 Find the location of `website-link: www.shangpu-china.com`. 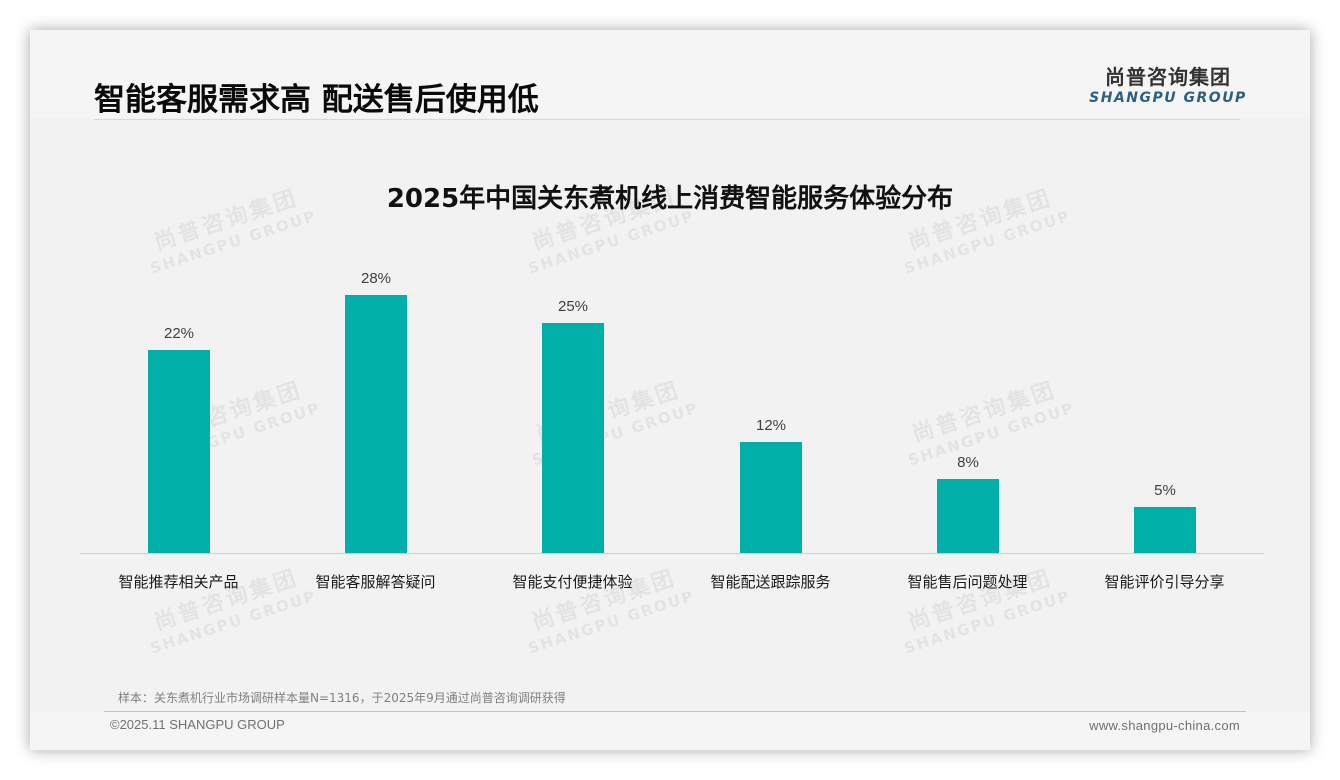

website-link: www.shangpu-china.com is located at coordinates (1164, 725).